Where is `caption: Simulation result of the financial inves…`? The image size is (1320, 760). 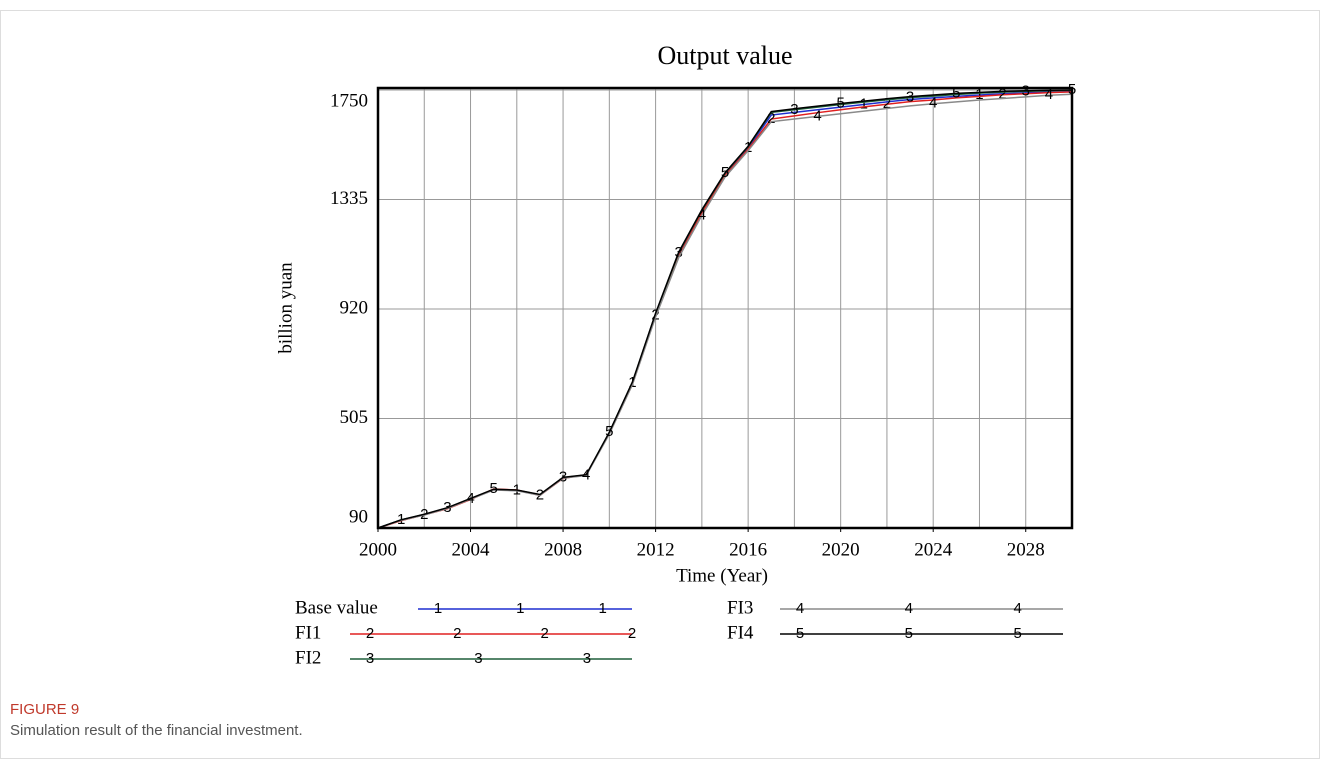
caption: Simulation result of the financial inves… is located at coordinates (156, 730).